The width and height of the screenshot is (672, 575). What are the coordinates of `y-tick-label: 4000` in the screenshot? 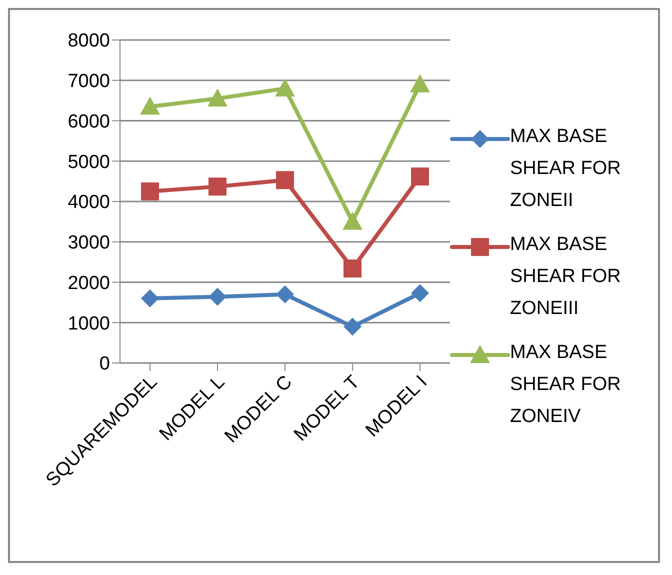 It's located at (89, 203).